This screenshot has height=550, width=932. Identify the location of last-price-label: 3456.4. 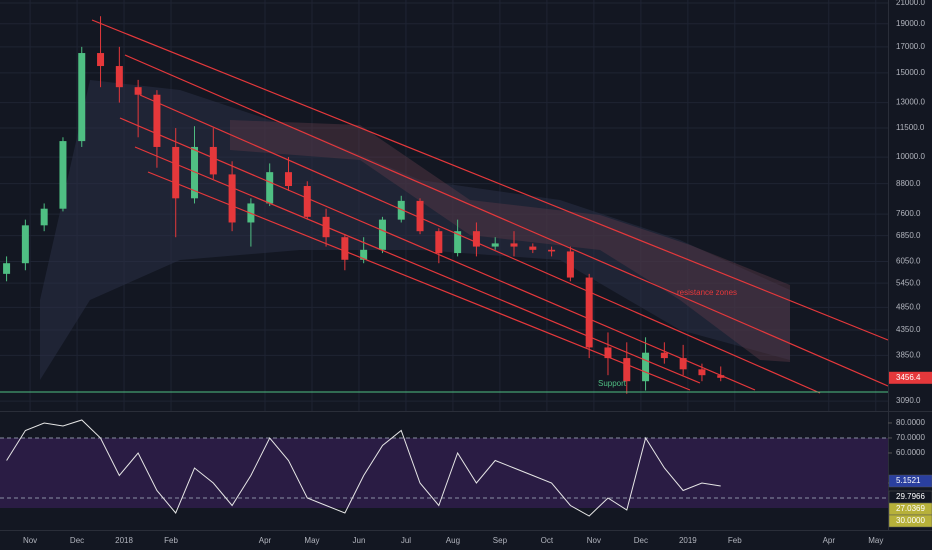
(908, 377).